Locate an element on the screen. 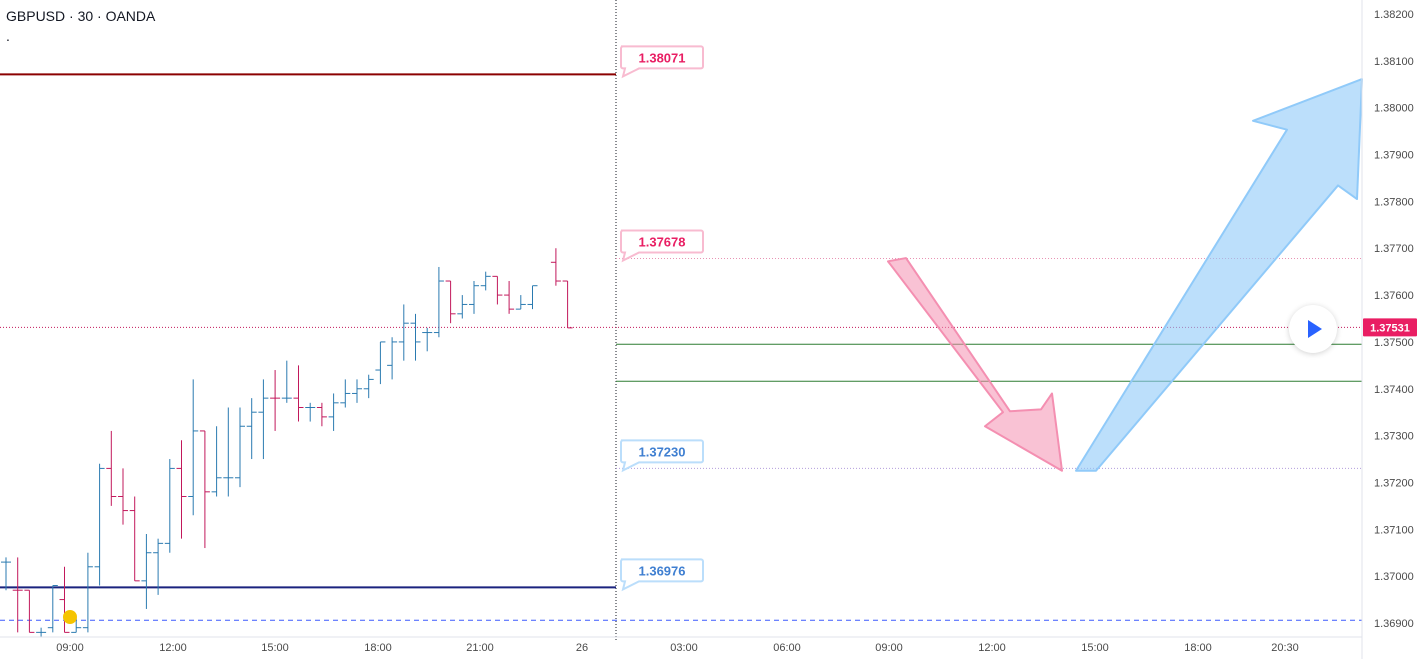 This screenshot has width=1422, height=659. time-tick-label: 03:00 is located at coordinates (684, 648).